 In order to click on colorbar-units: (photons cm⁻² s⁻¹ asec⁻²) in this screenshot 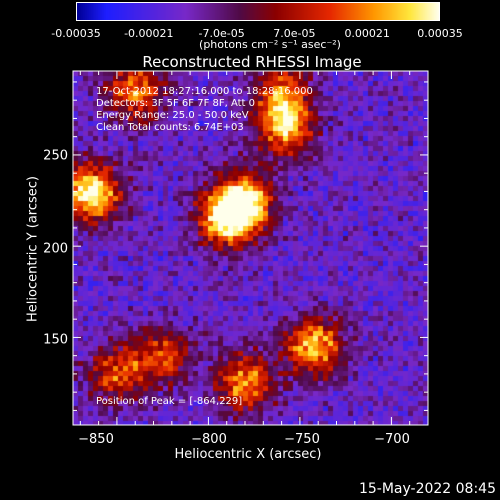, I will do `click(270, 44)`.